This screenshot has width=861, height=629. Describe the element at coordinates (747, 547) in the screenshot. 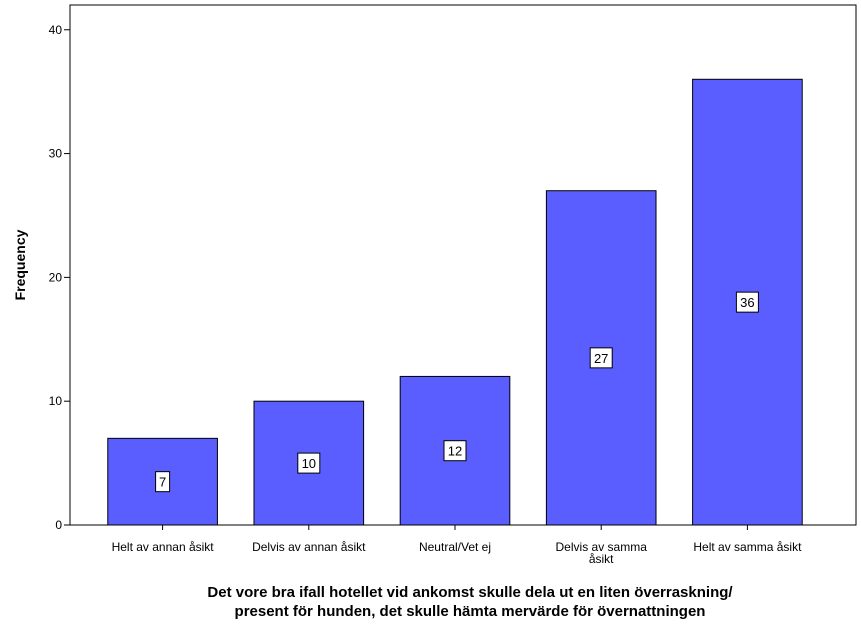

I see `category-label: Helt av samma åsikt` at that location.